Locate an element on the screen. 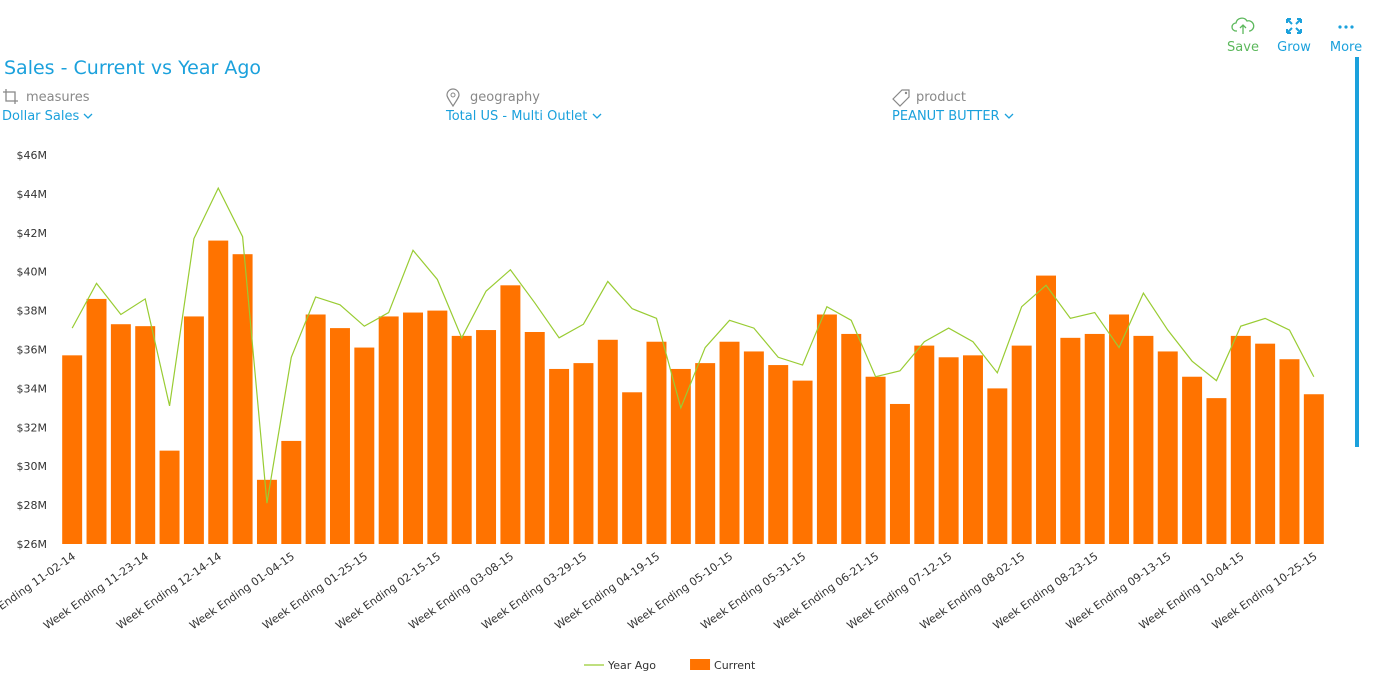 The height and width of the screenshot is (679, 1374). save-button: Save is located at coordinates (1243, 35).